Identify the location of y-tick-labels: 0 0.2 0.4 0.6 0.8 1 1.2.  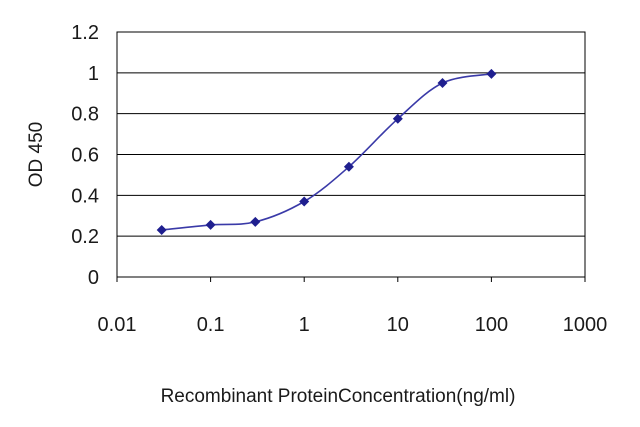
(85, 155).